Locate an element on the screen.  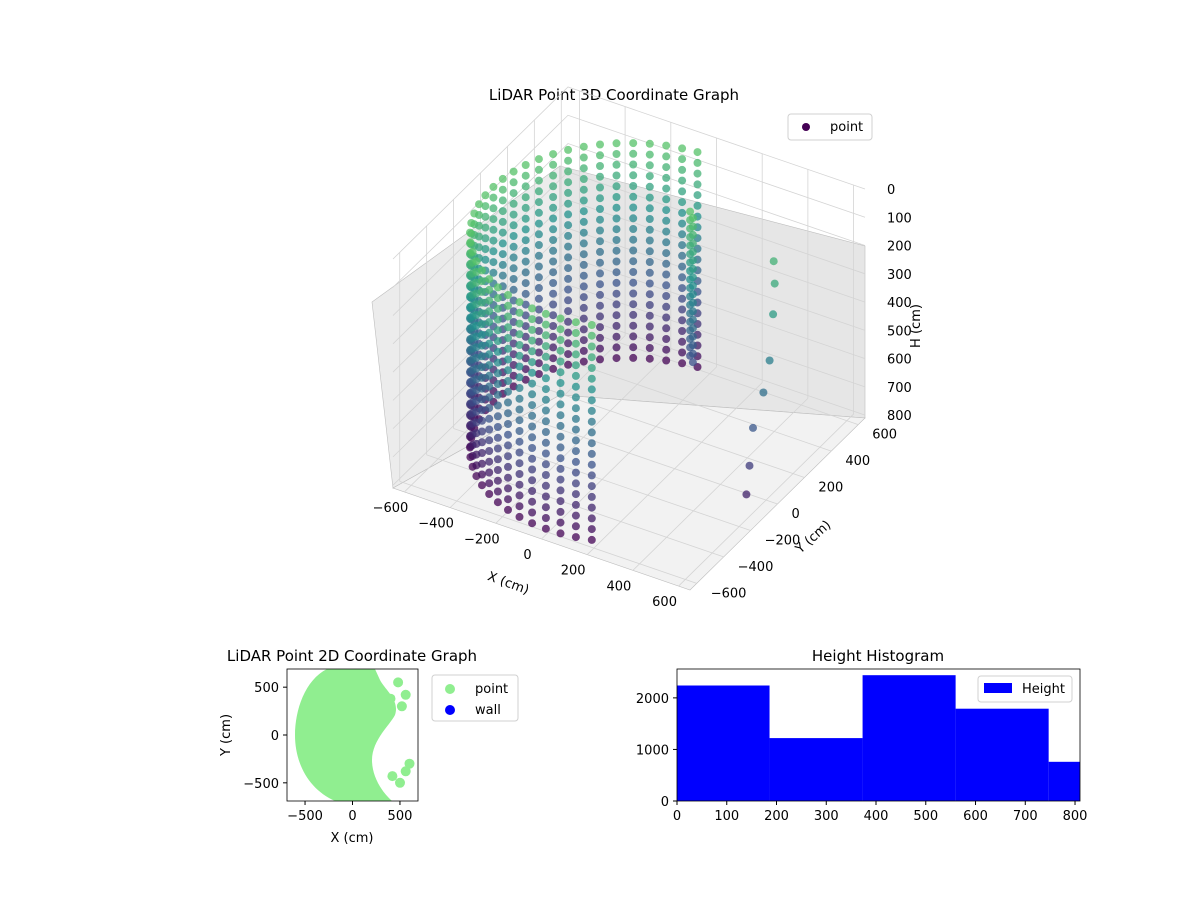
legend-marker-wall is located at coordinates (450, 710).